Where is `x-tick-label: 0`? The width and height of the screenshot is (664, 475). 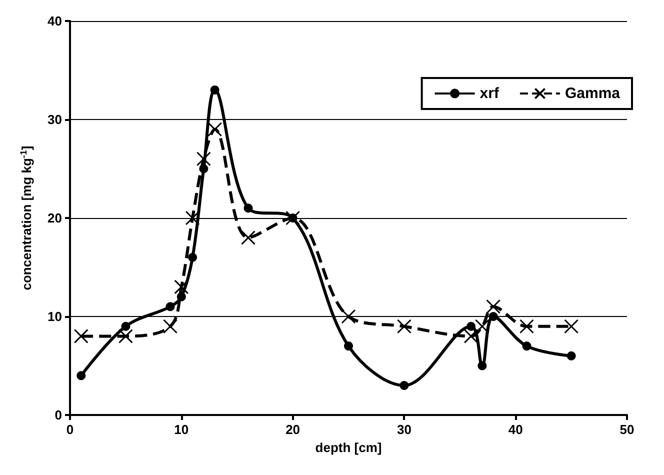 x-tick-label: 0 is located at coordinates (70, 429).